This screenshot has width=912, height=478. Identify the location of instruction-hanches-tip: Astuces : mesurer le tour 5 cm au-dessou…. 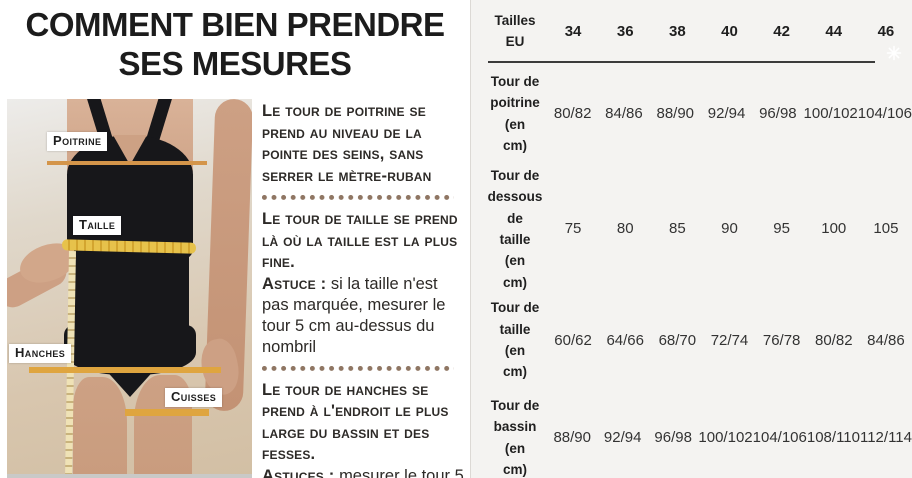
(364, 472).